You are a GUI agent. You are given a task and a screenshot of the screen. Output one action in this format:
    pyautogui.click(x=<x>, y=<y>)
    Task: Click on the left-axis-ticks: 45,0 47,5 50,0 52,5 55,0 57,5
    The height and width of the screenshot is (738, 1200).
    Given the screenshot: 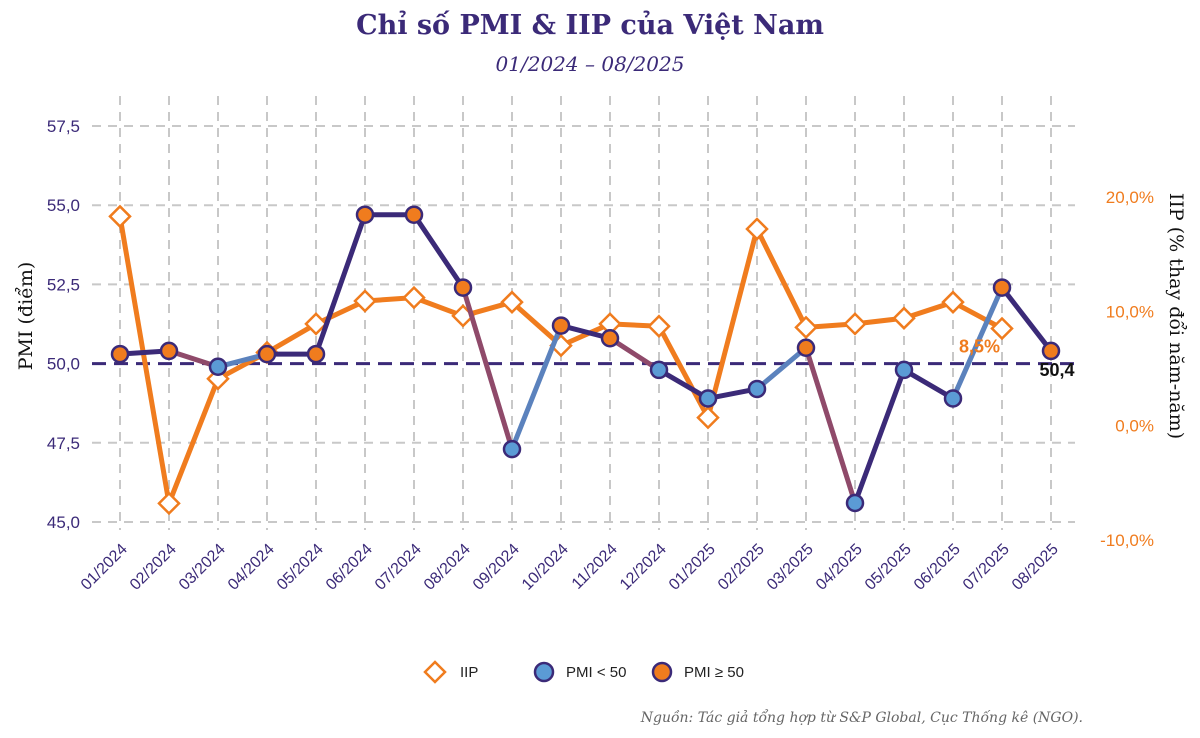 What is the action you would take?
    pyautogui.click(x=63, y=324)
    